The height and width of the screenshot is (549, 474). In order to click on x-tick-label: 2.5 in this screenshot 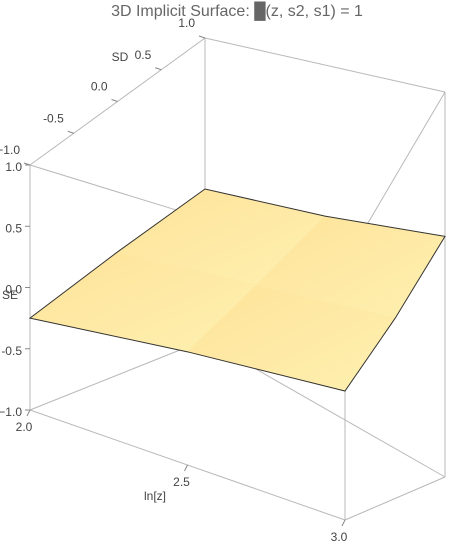, I will do `click(181, 482)`.